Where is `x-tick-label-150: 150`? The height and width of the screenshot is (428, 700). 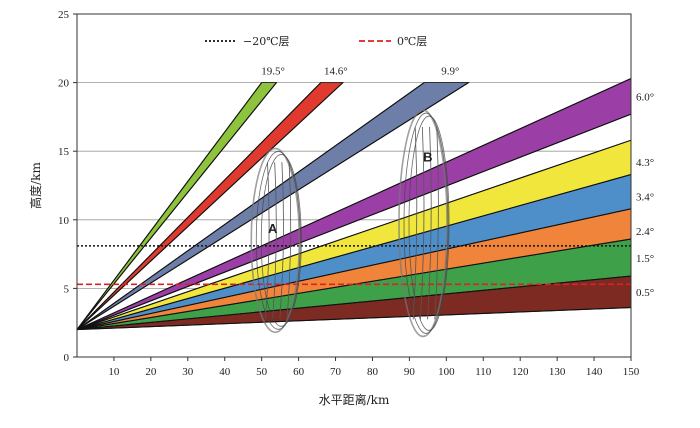 x-tick-label-150: 150 is located at coordinates (631, 372).